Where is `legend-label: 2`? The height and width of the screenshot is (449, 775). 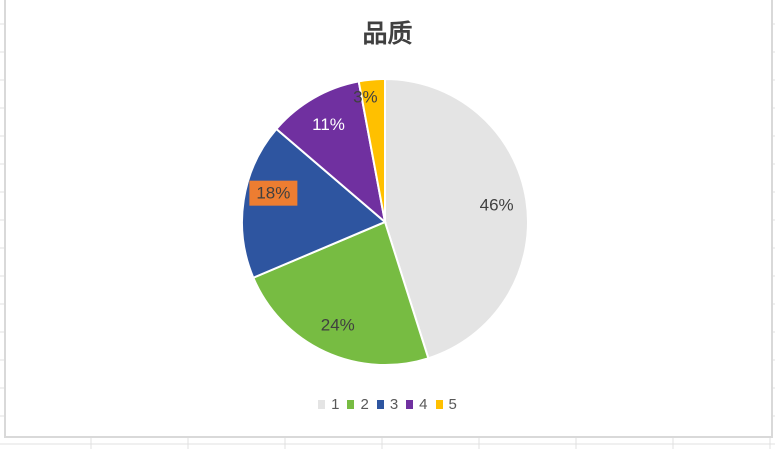 legend-label: 2 is located at coordinates (364, 404).